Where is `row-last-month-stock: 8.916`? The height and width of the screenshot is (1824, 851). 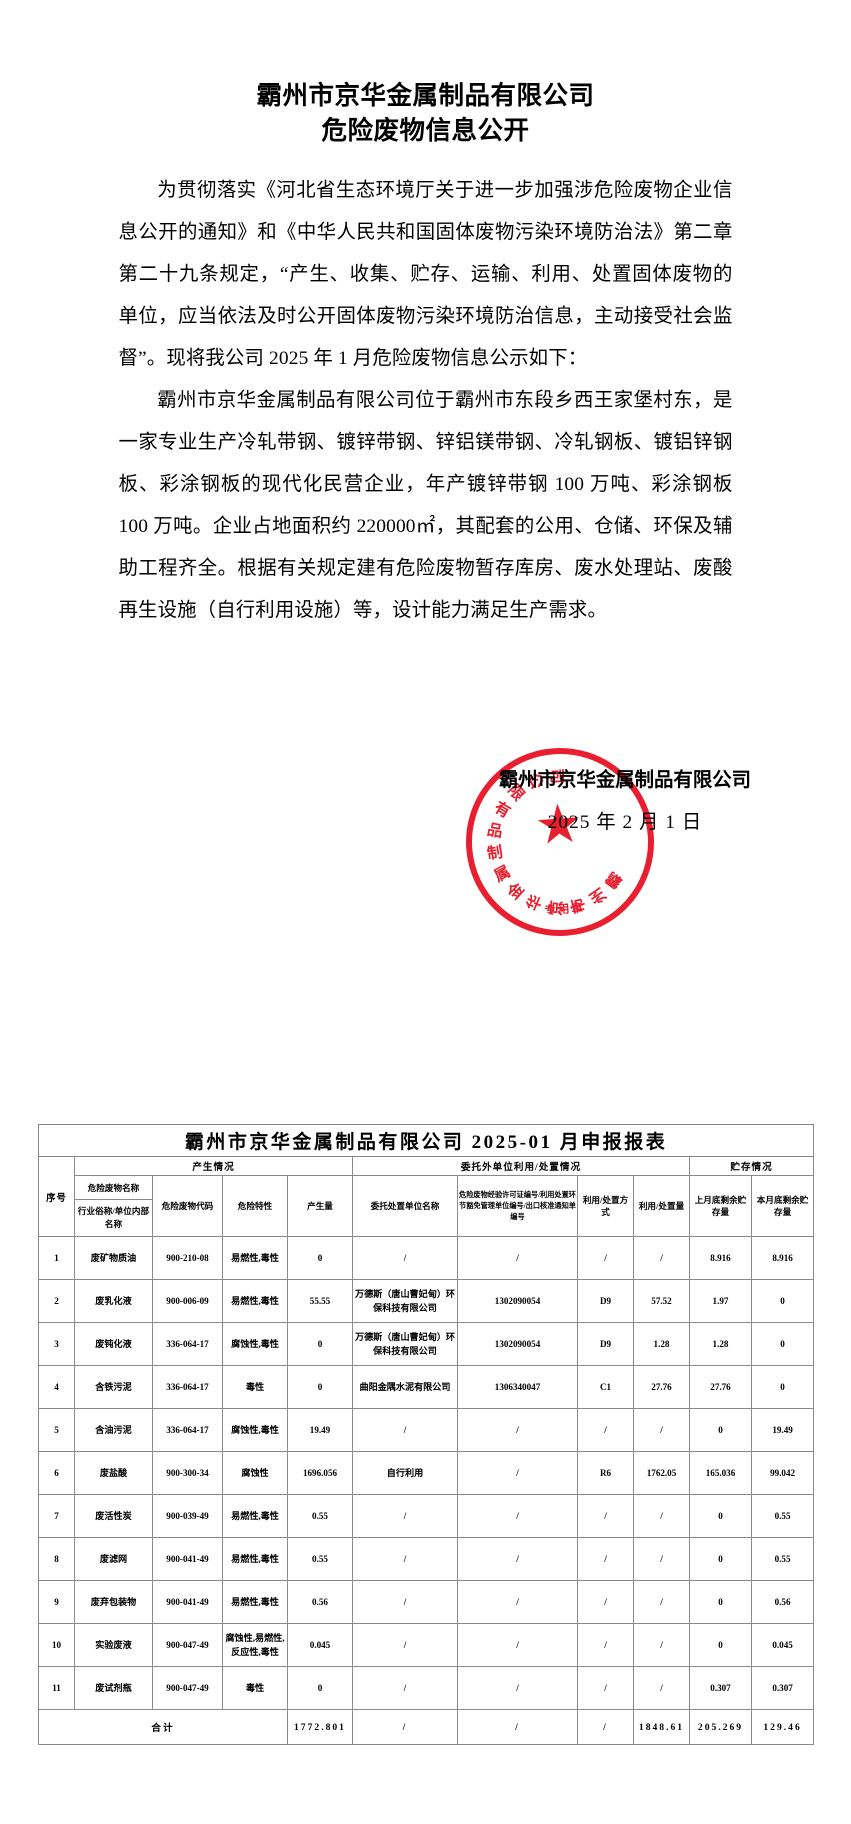
row-last-month-stock: 8.916 is located at coordinates (720, 1258).